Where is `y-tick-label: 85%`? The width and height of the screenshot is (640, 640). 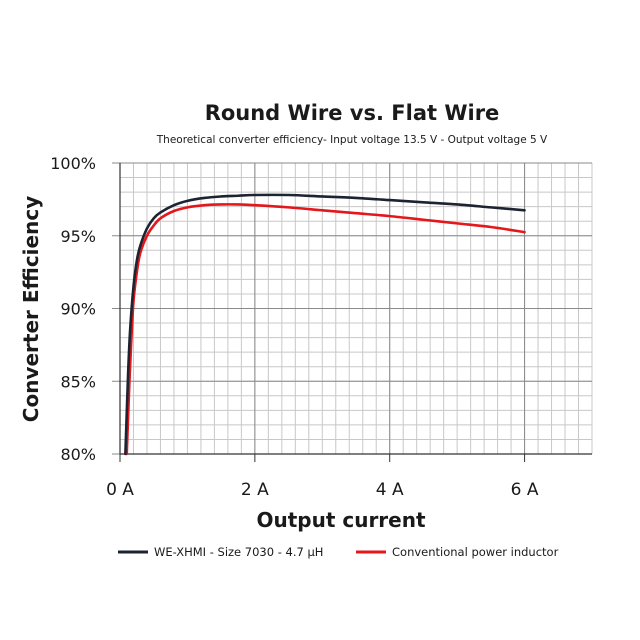
y-tick-label: 85% is located at coordinates (78, 381).